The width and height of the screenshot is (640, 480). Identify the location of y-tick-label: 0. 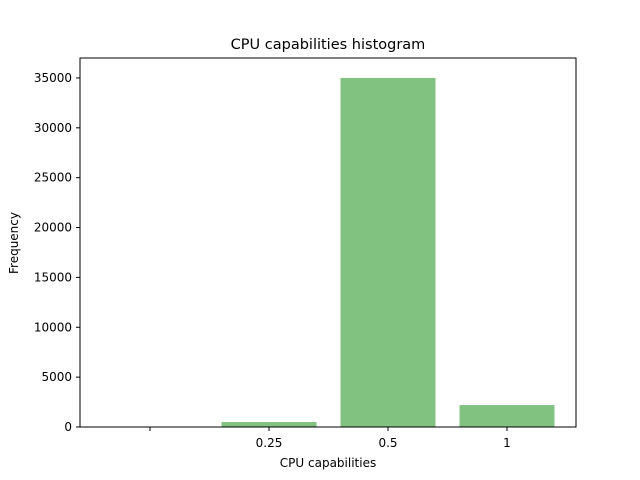
(68, 427).